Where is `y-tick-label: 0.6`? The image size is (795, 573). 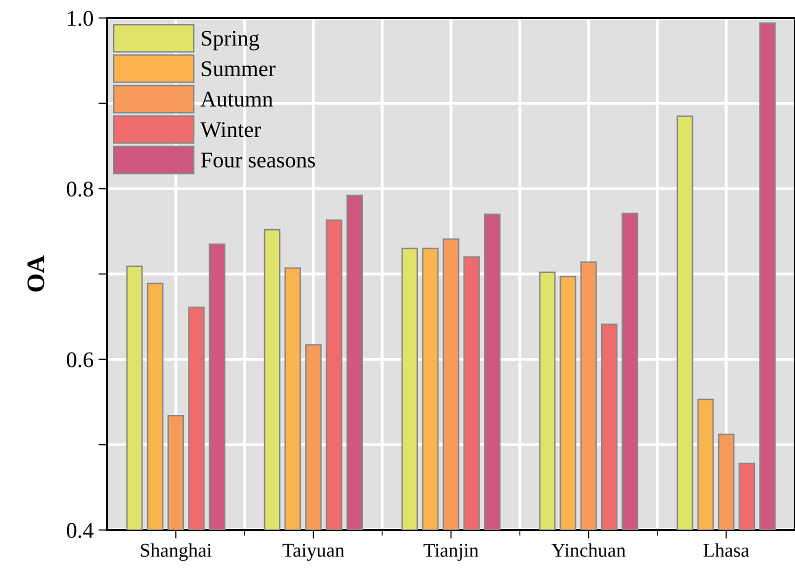 y-tick-label: 0.6 is located at coordinates (80, 360).